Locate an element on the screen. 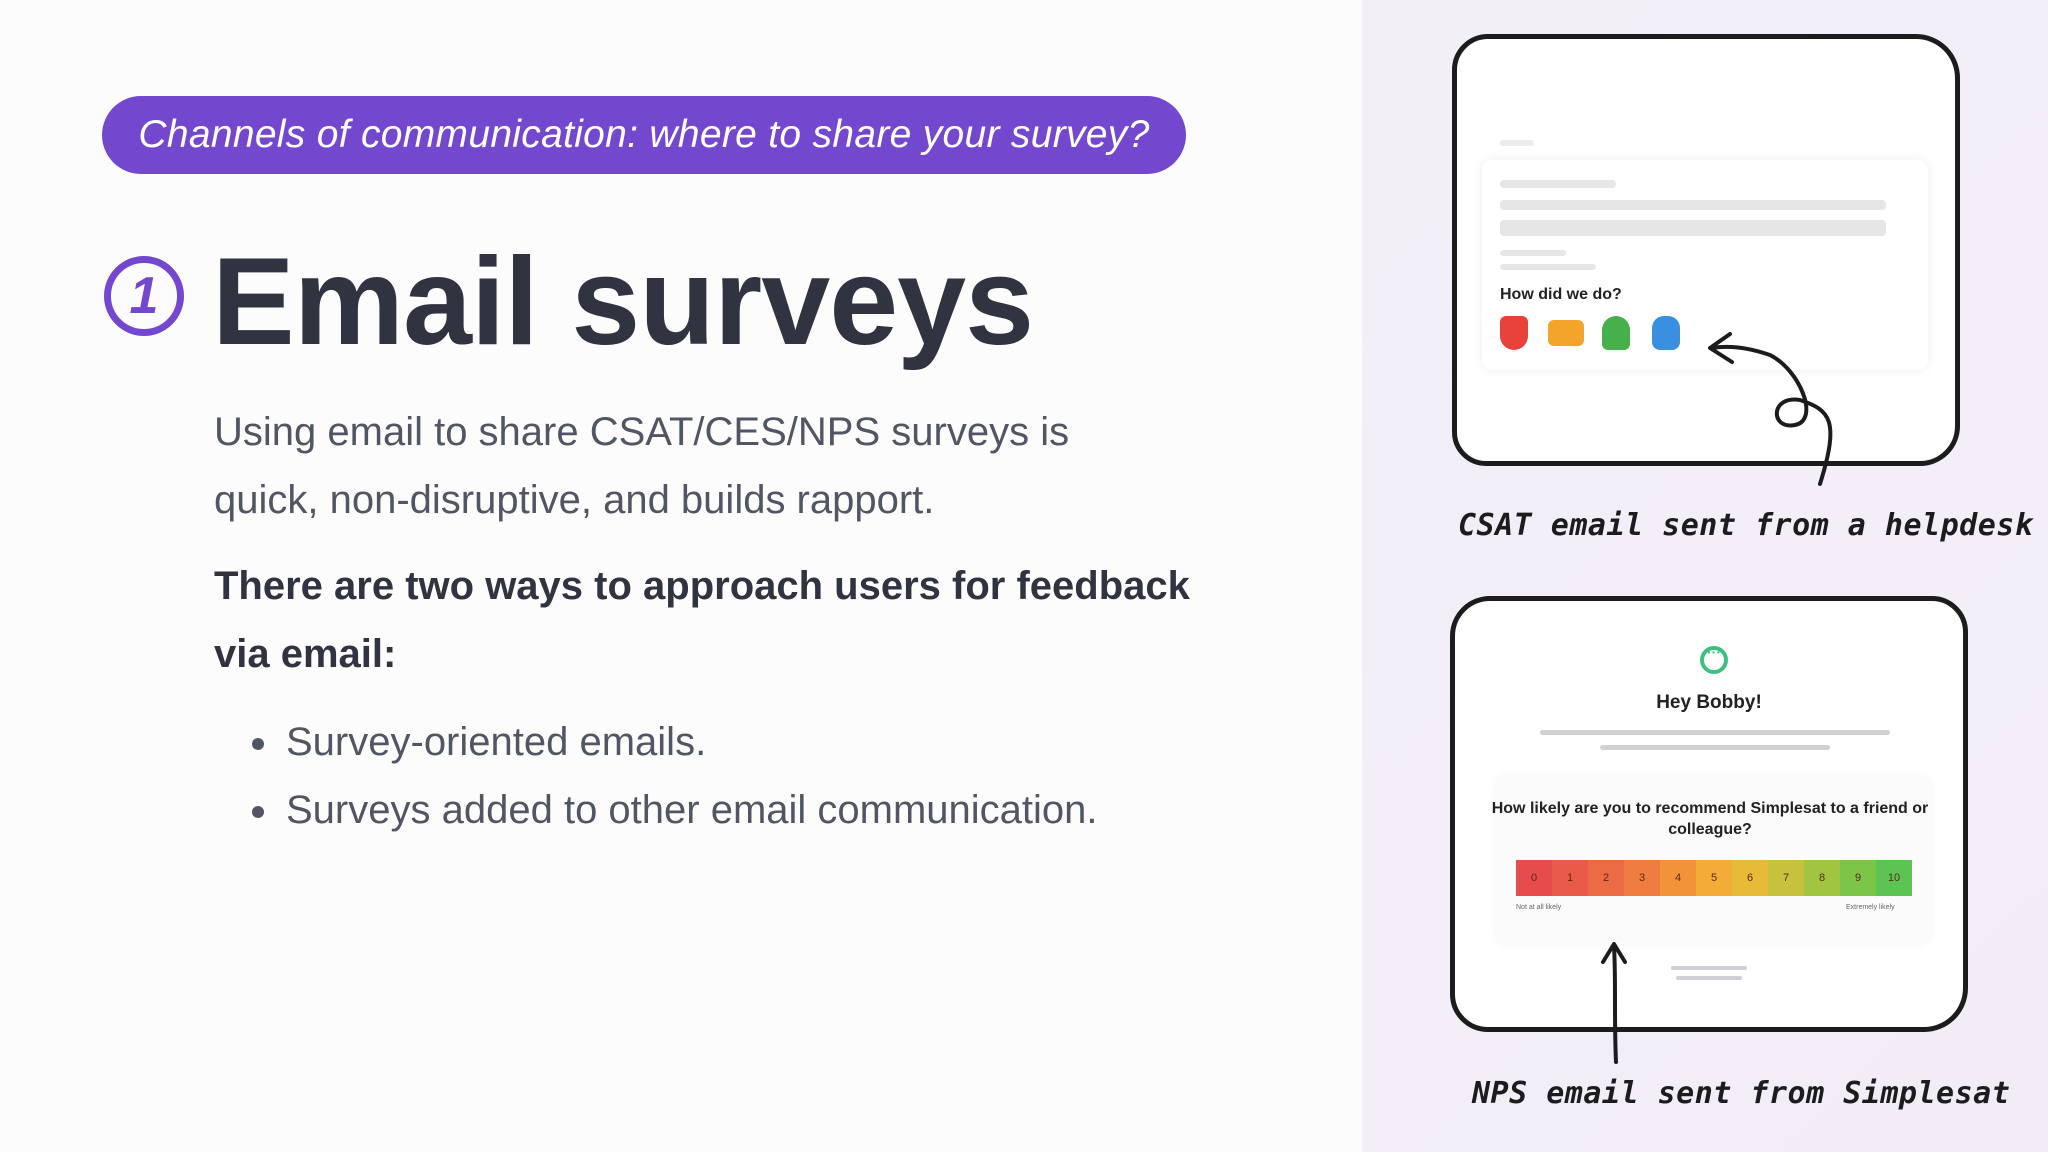  csat-arrowhead is located at coordinates (1721, 348).